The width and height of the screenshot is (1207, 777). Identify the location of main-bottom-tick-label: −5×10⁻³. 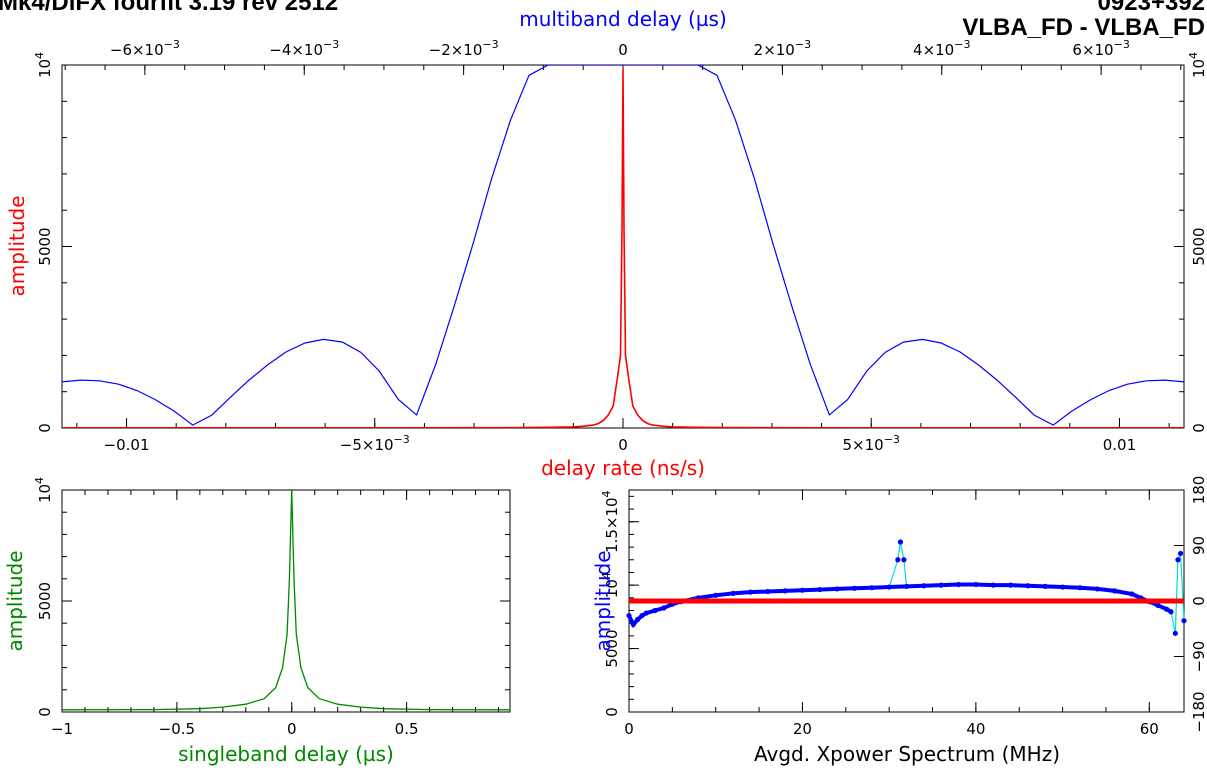
(375, 443).